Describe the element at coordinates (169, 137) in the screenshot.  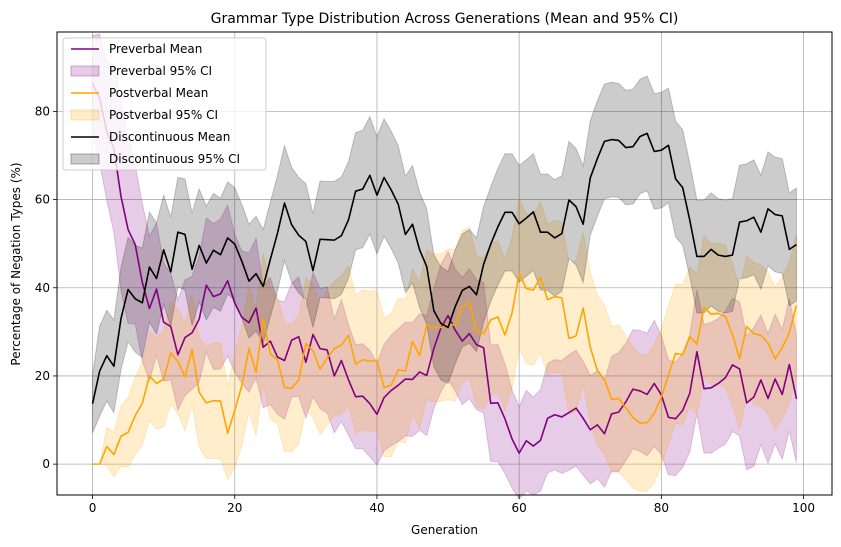
I see `legend-entry-label: Discontinuous Mean` at that location.